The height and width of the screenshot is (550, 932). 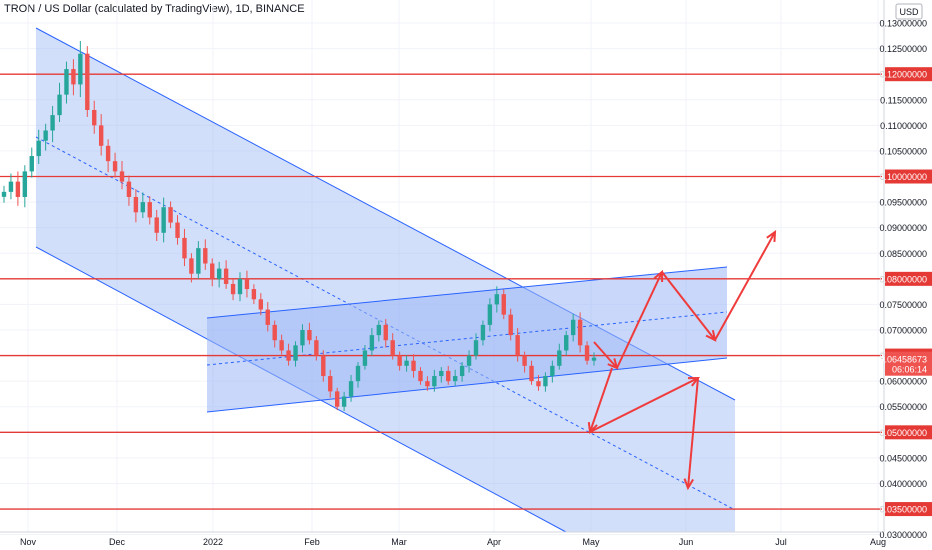 I want to click on current-price-label: 0.06458673, so click(x=903, y=360).